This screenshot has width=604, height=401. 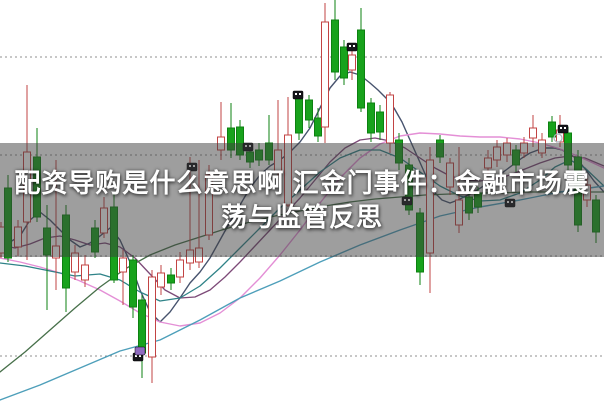 What do you see at coordinates (302, 183) in the screenshot?
I see `headline-line-1: 配资导购是什么意思啊 汇金门事件：金融市场震` at bounding box center [302, 183].